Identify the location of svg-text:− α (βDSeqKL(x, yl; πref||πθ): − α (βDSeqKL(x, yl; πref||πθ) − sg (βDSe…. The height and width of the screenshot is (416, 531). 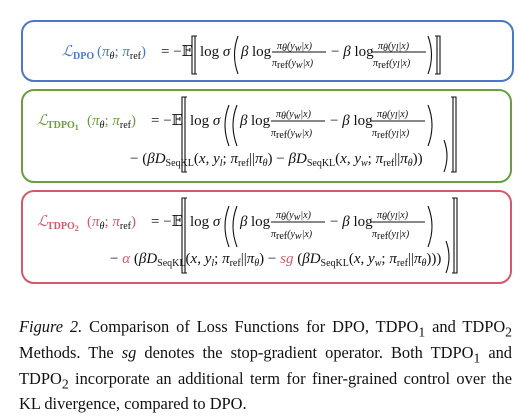
(275, 260).